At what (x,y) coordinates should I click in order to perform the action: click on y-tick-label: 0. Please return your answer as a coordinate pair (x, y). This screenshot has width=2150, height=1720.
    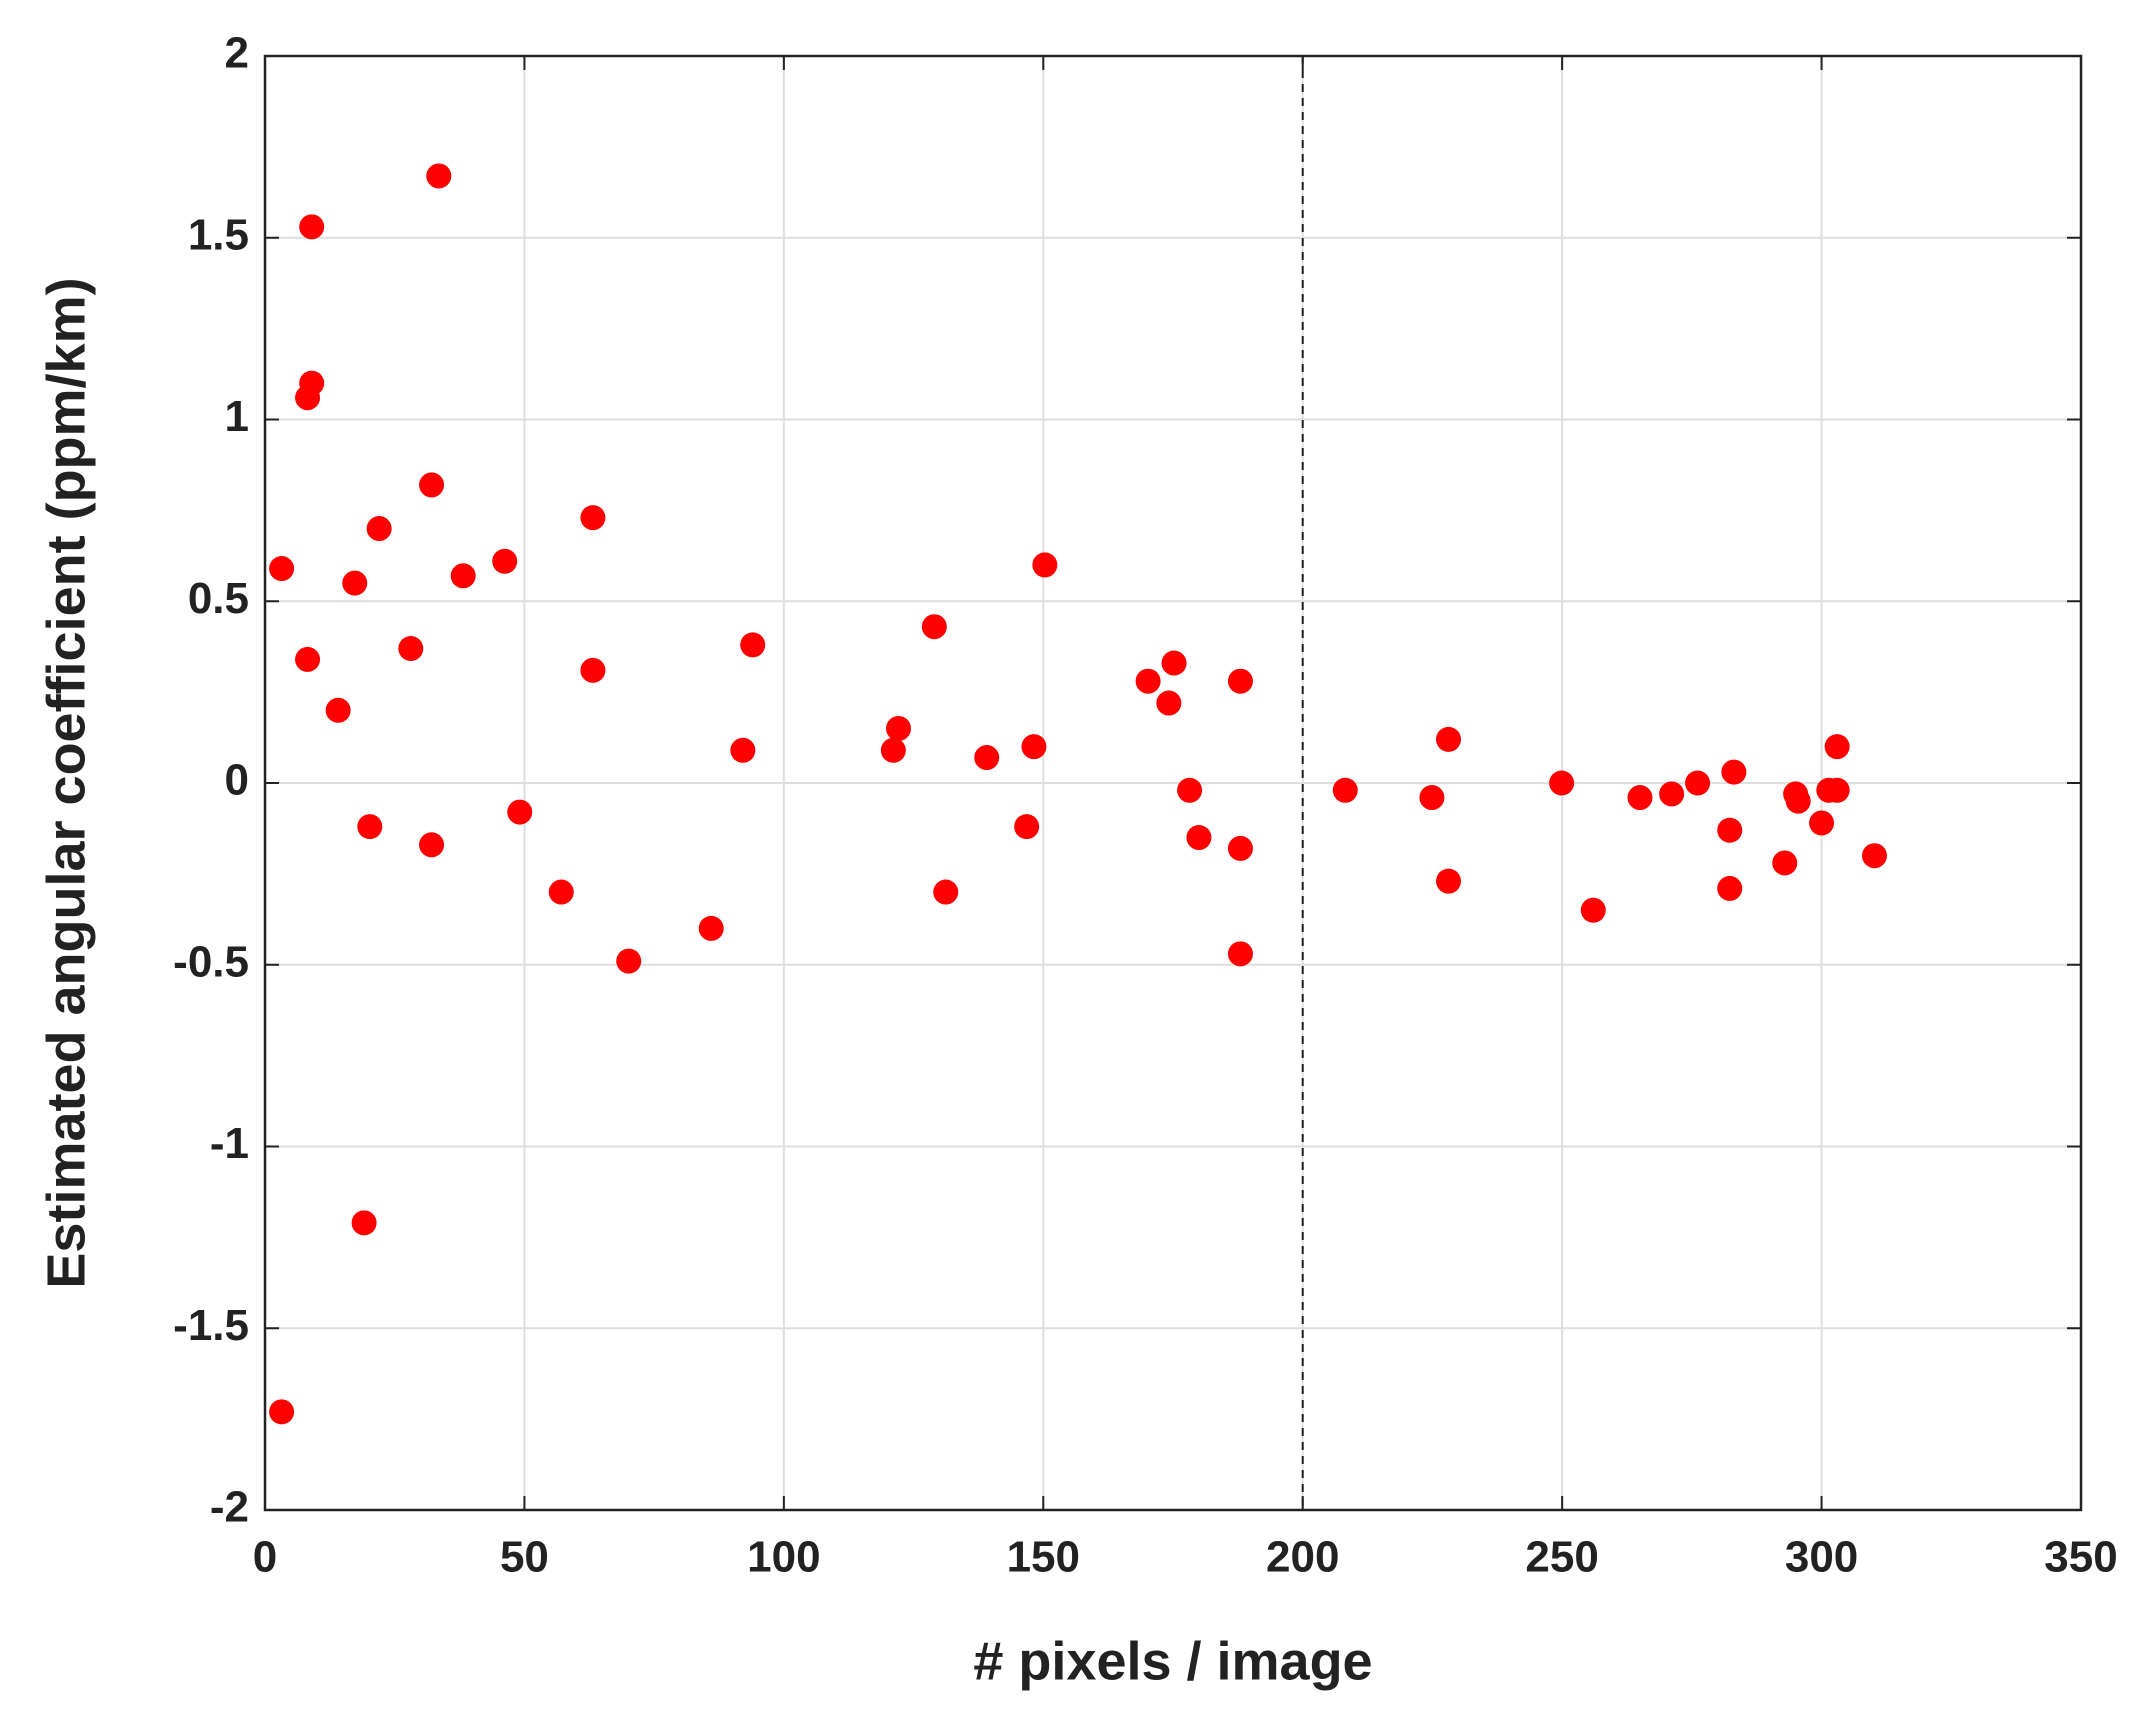
    Looking at the image, I should click on (237, 780).